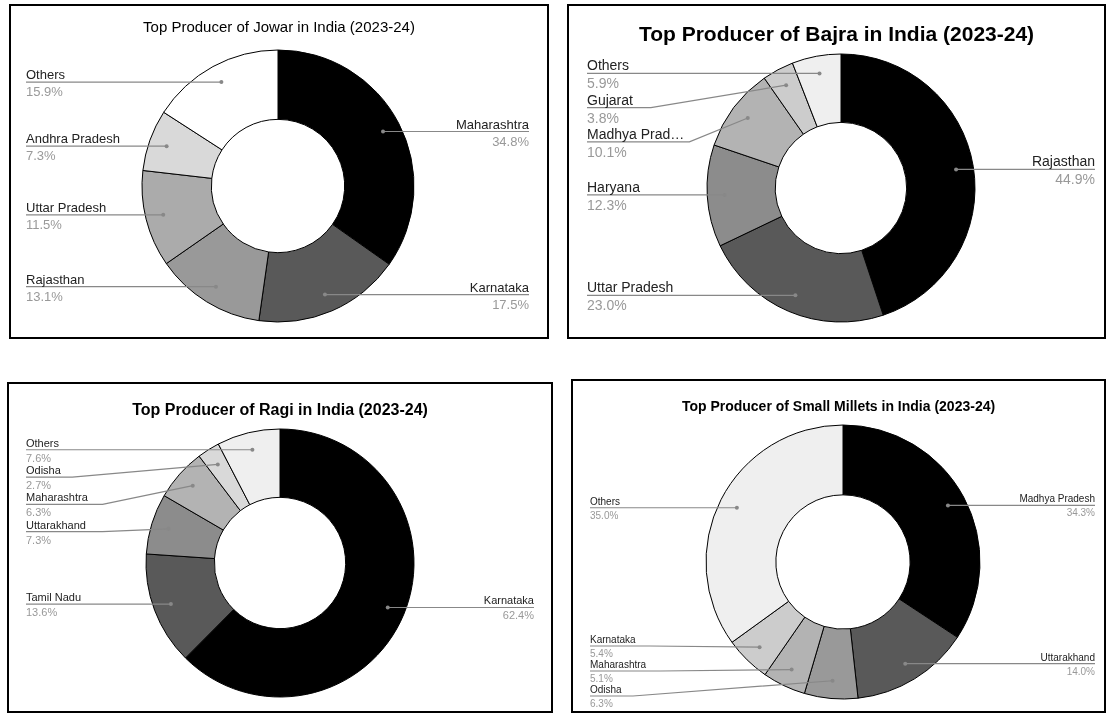 The image size is (1107, 714). I want to click on chart-title: Top Producer of Ragi in India (2023-24), so click(280, 409).